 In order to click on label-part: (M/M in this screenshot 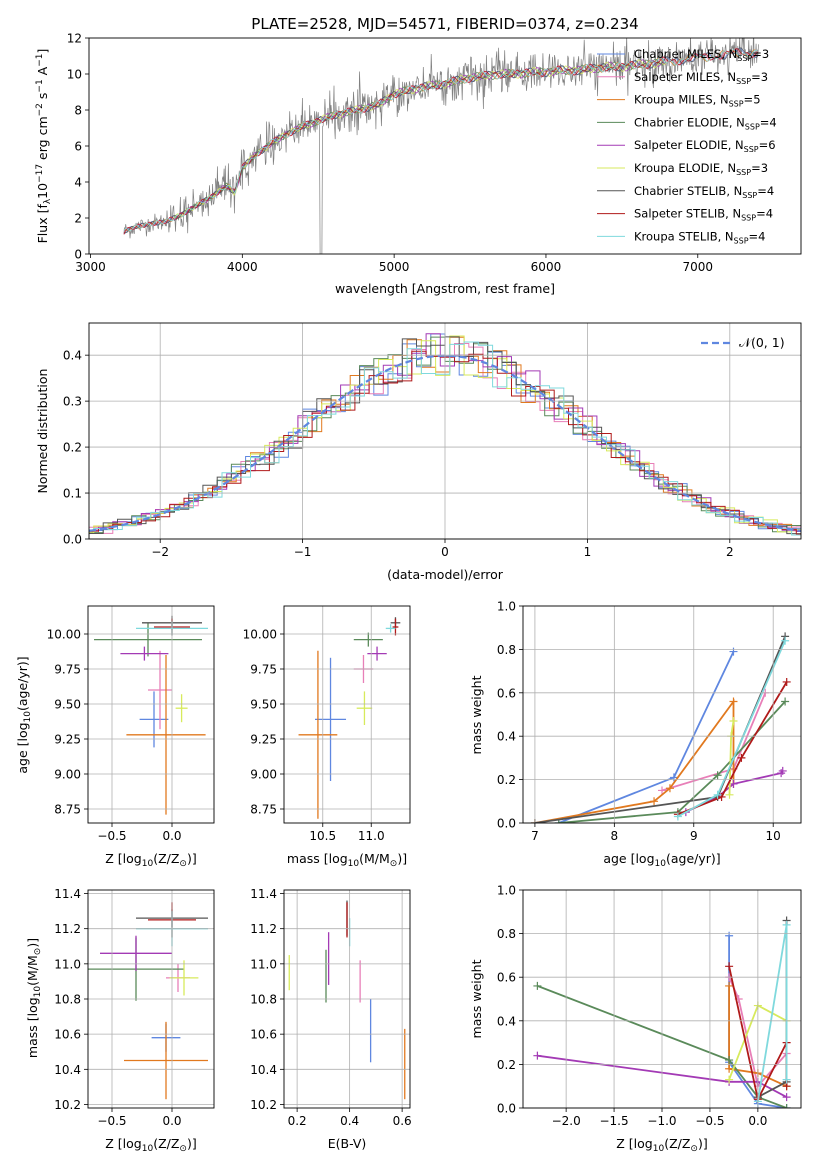, I will do `click(374, 858)`.